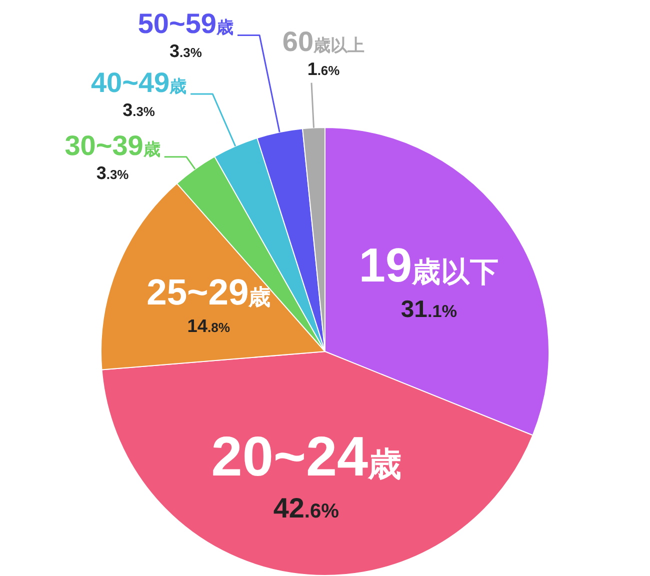 The image size is (650, 576). I want to click on slice-label: 25~29歳, so click(208, 292).